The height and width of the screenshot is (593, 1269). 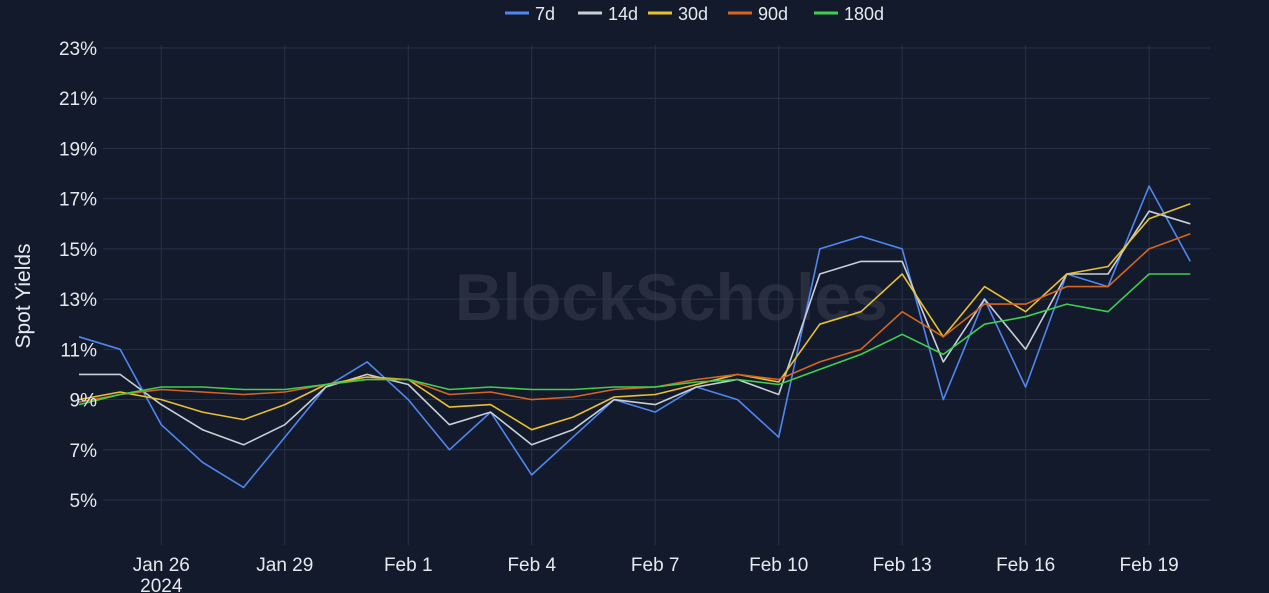 What do you see at coordinates (78, 275) in the screenshot?
I see `y-axis-ticks: 23% 21% 19% 17% 15% 13% 11% 9% 7% 5%` at bounding box center [78, 275].